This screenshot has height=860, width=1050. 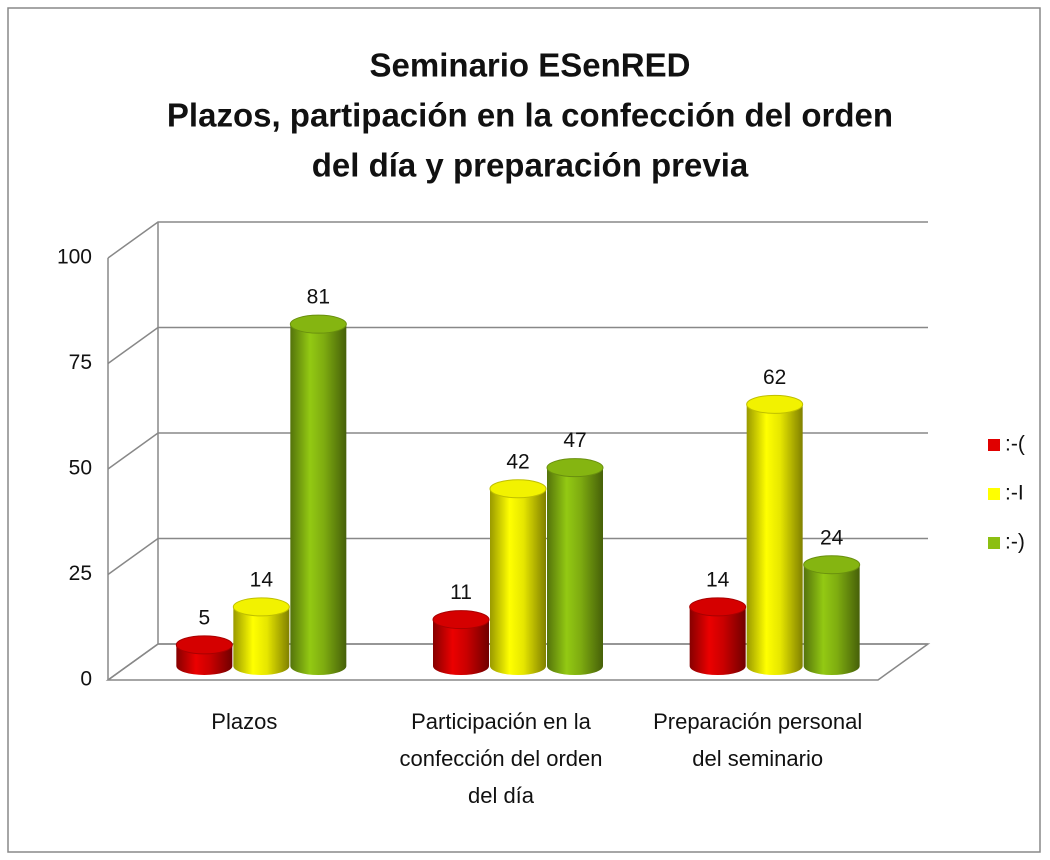 I want to click on data-label: 62, so click(x=774, y=377).